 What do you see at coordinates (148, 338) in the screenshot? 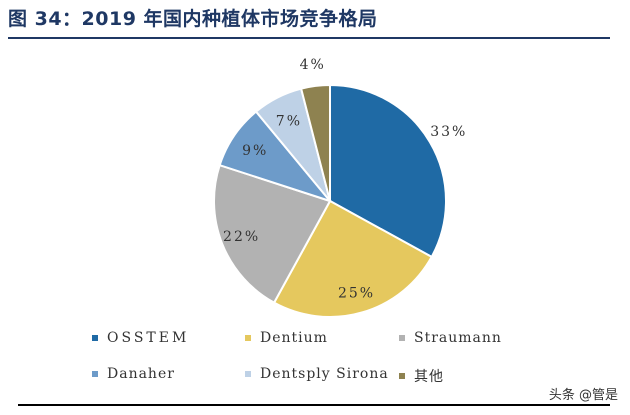
I see `legend-label: OSSTEM` at bounding box center [148, 338].